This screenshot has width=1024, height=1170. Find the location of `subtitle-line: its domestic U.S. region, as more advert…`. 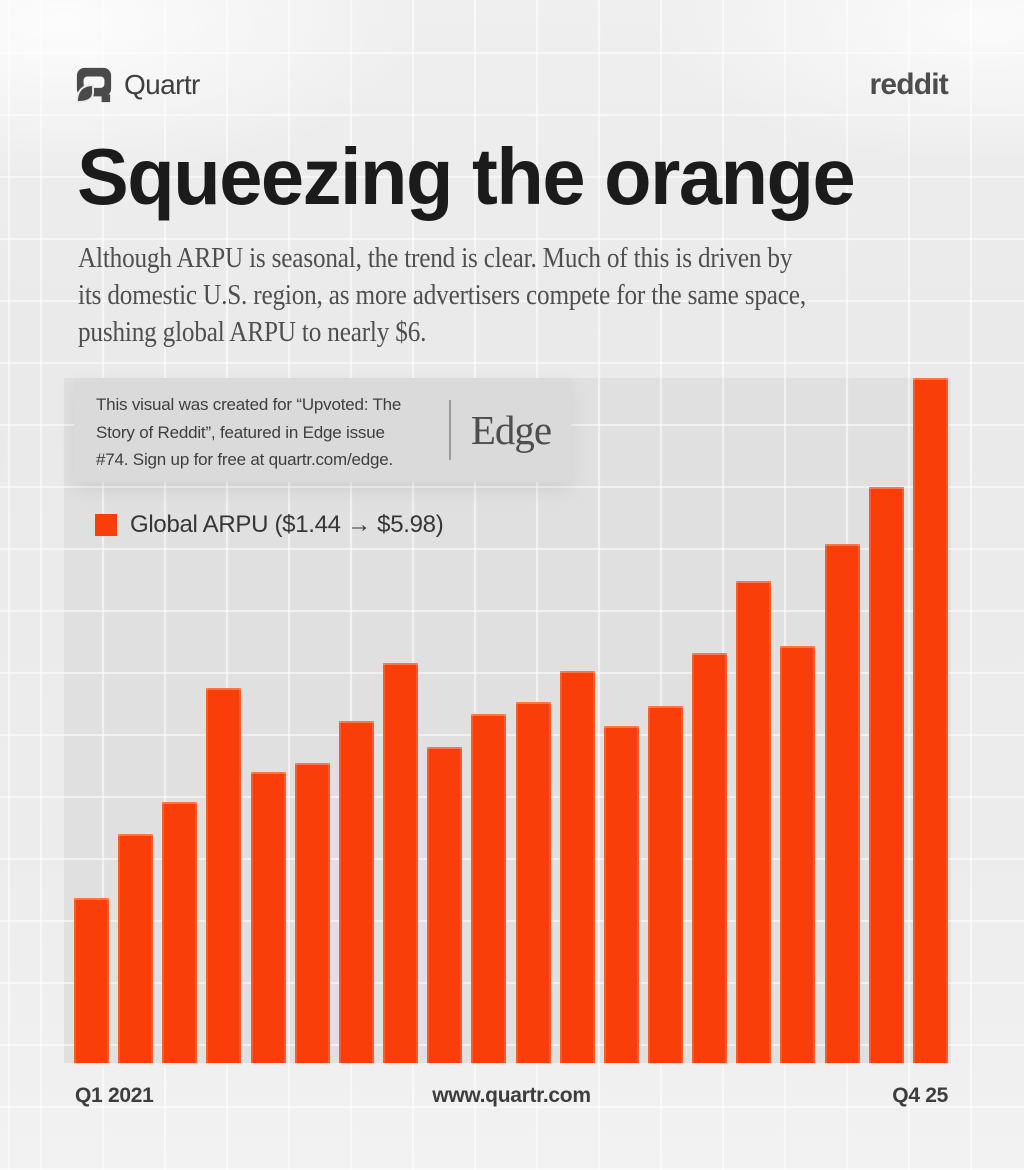

subtitle-line: its domestic U.S. region, as more advert… is located at coordinates (442, 295).